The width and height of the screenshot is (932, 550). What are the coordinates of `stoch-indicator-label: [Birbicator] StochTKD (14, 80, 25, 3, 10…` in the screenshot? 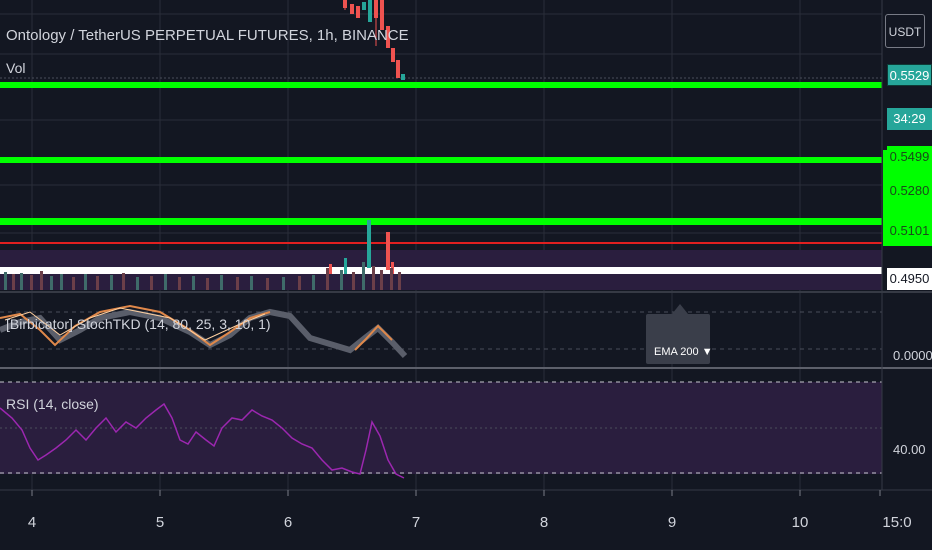 It's located at (138, 324).